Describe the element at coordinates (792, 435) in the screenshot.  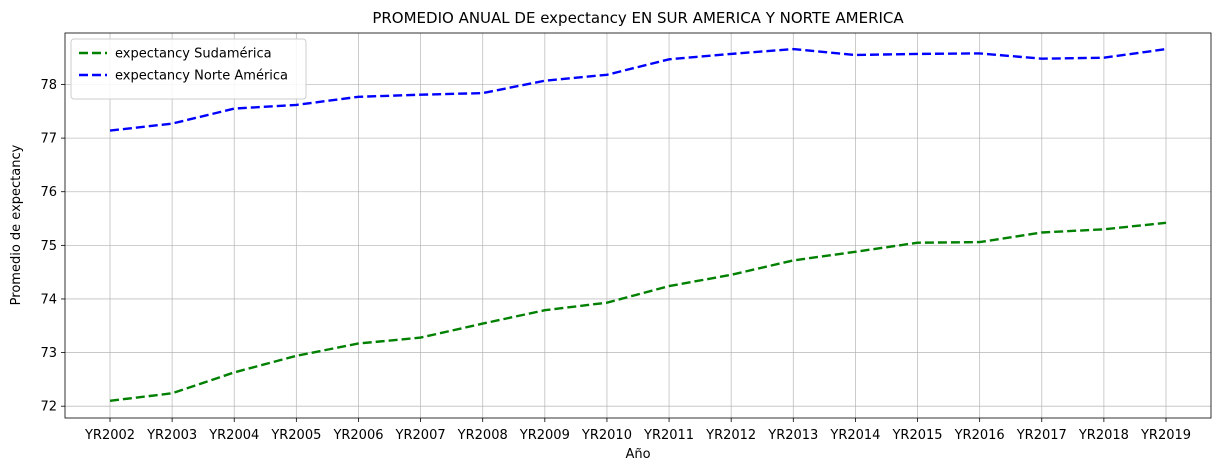
I see `x-tick-label: YR2013` at that location.